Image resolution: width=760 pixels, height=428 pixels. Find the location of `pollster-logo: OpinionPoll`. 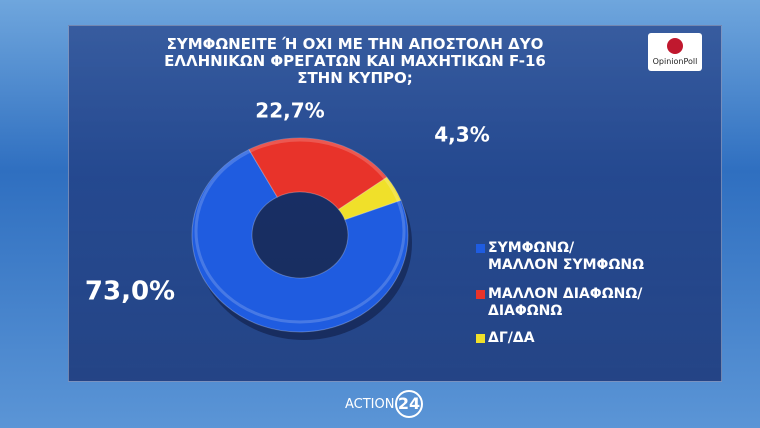

pollster-logo: OpinionPoll is located at coordinates (675, 52).